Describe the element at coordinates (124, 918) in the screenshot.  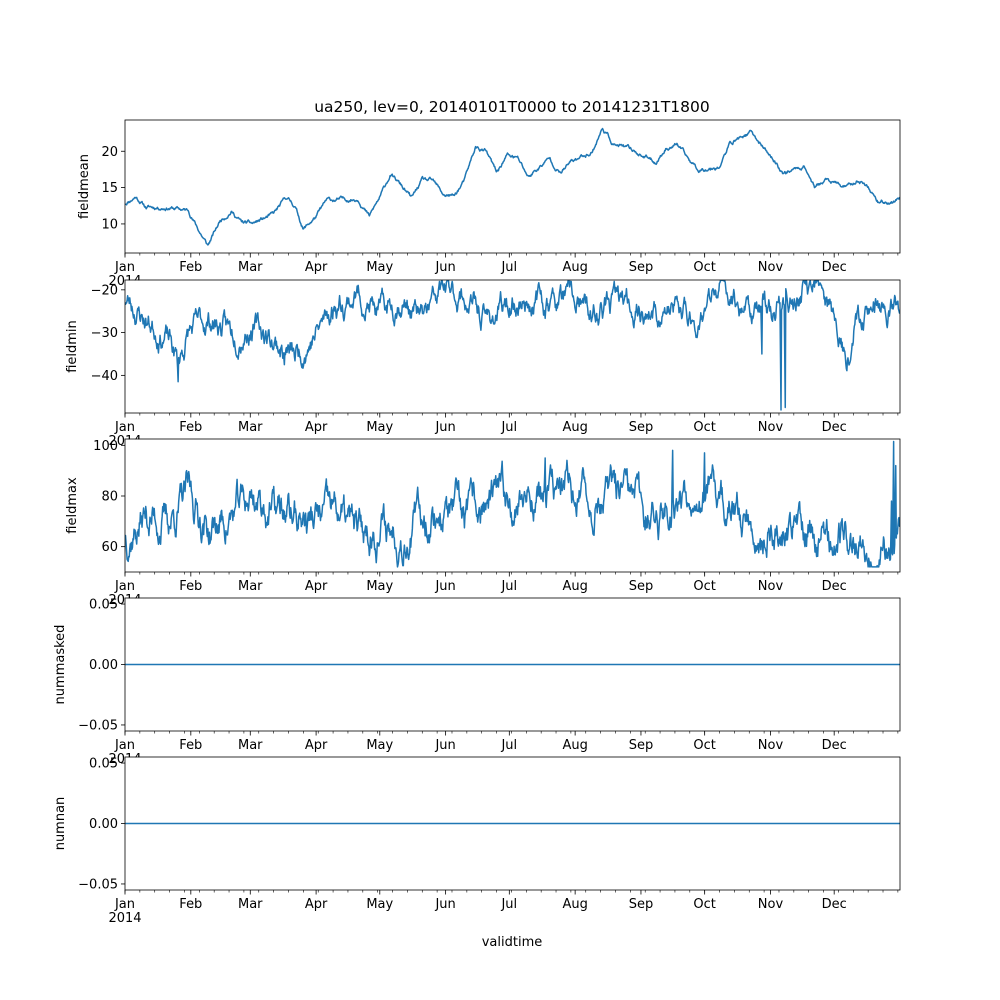
I see `x-year-label: 2014` at that location.